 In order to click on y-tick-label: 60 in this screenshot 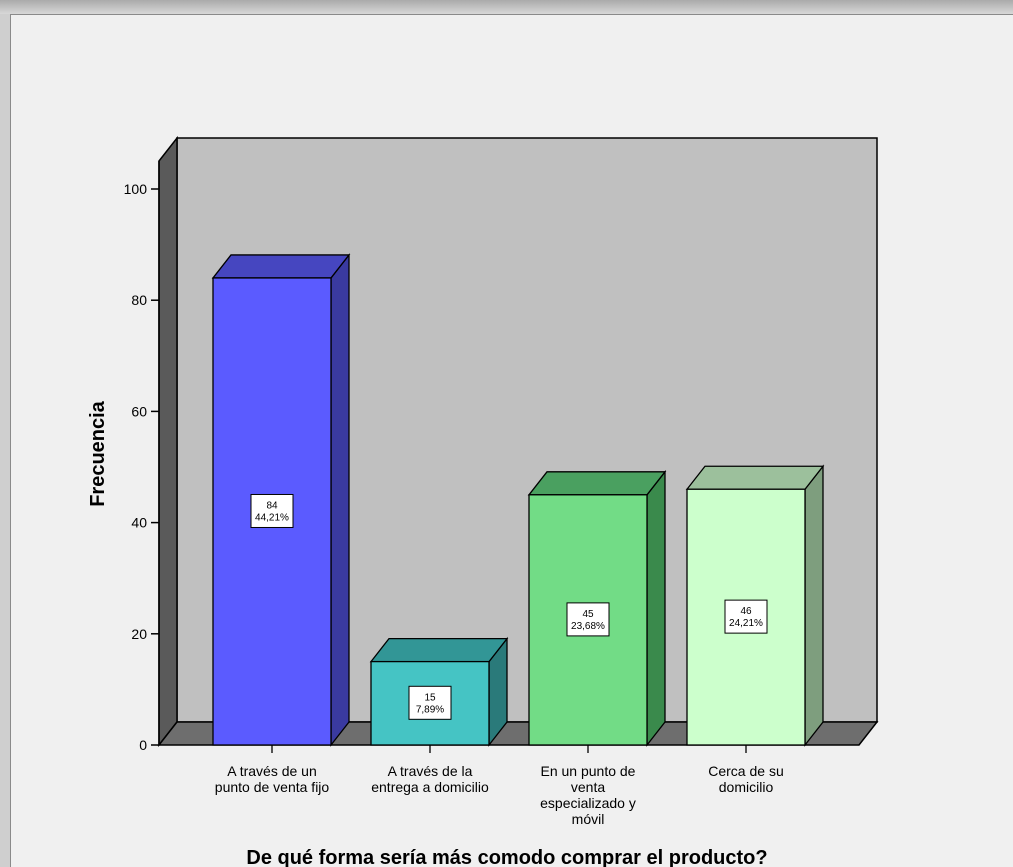, I will do `click(139, 411)`.